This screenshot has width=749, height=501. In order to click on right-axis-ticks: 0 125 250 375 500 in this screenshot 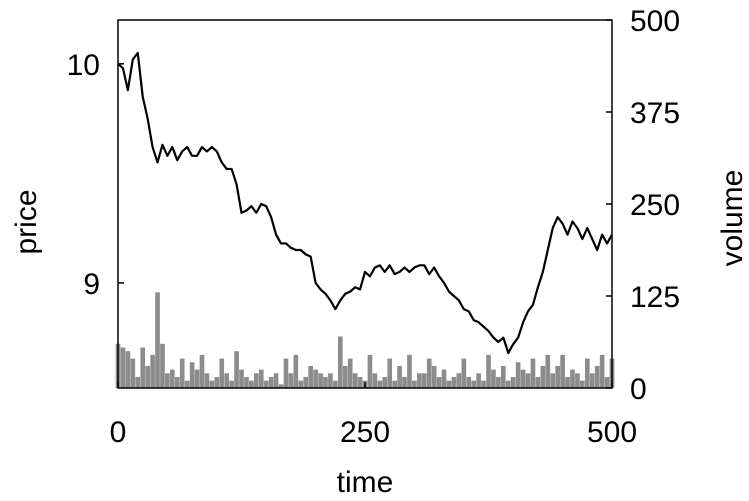, I will do `click(643, 205)`.